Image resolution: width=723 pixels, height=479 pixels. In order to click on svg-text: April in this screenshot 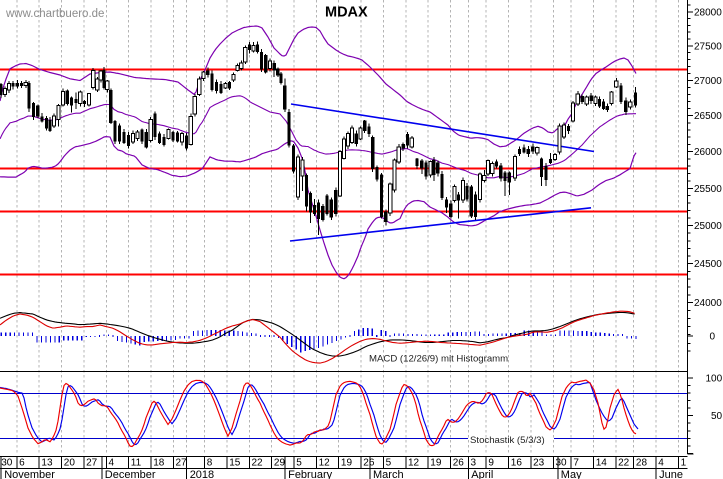, I will do `click(482, 474)`.